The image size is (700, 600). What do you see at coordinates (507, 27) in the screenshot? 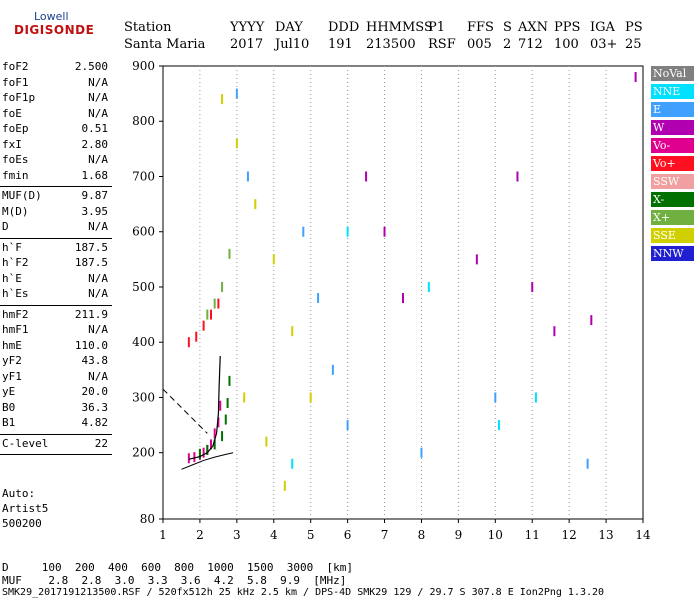
I see `header-label-7: S` at bounding box center [507, 27].